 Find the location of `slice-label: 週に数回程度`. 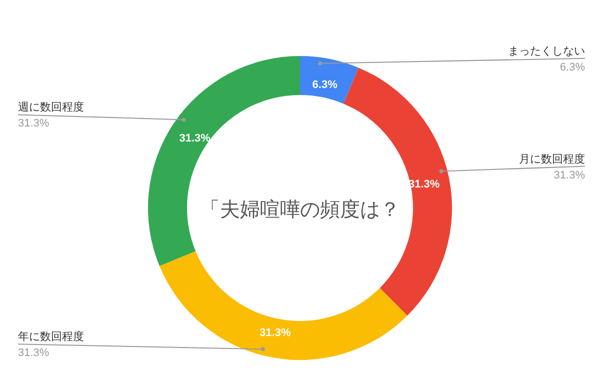

slice-label: 週に数回程度 is located at coordinates (51, 107).